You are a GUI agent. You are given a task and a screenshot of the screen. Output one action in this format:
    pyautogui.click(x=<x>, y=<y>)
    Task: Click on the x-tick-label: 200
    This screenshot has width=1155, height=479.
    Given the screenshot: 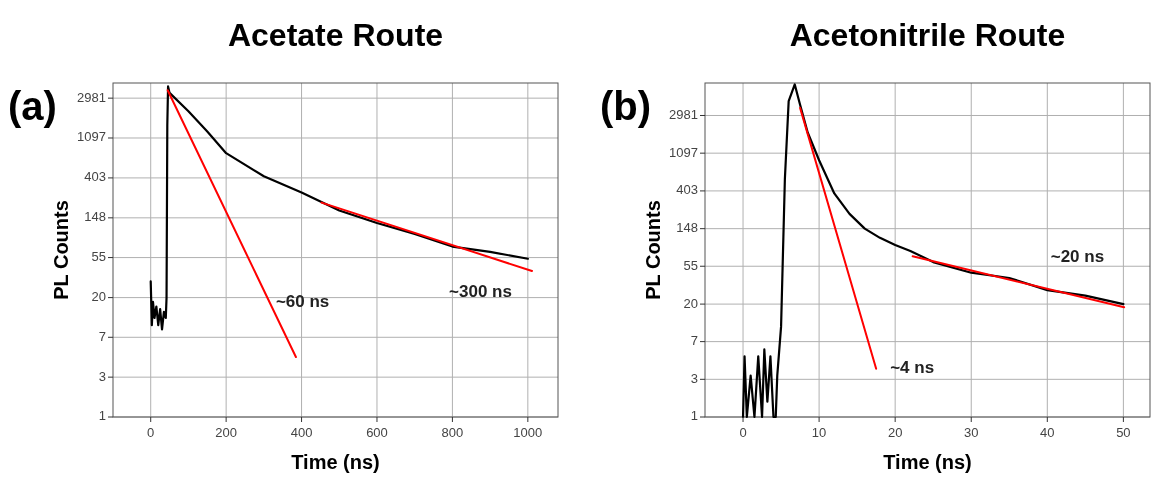 What is the action you would take?
    pyautogui.click(x=226, y=432)
    